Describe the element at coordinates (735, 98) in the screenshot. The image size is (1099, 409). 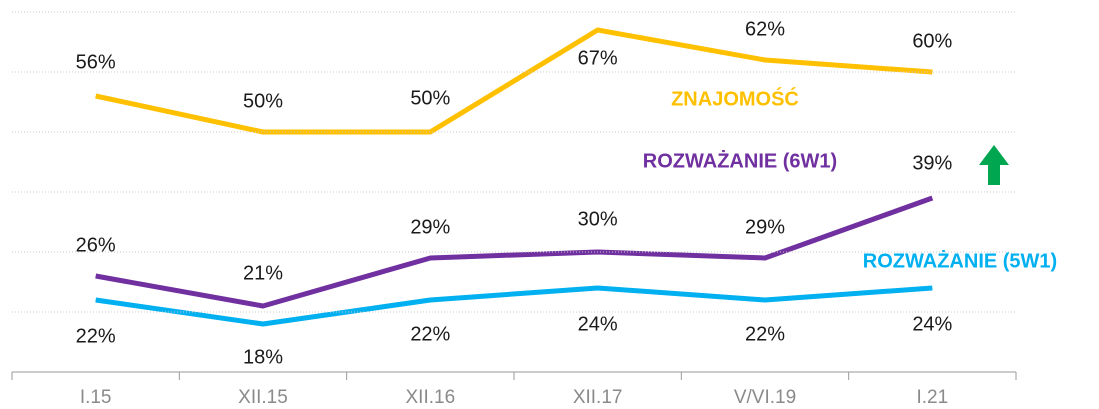
I see `series-label: ZNAJOMOŚĆ` at that location.